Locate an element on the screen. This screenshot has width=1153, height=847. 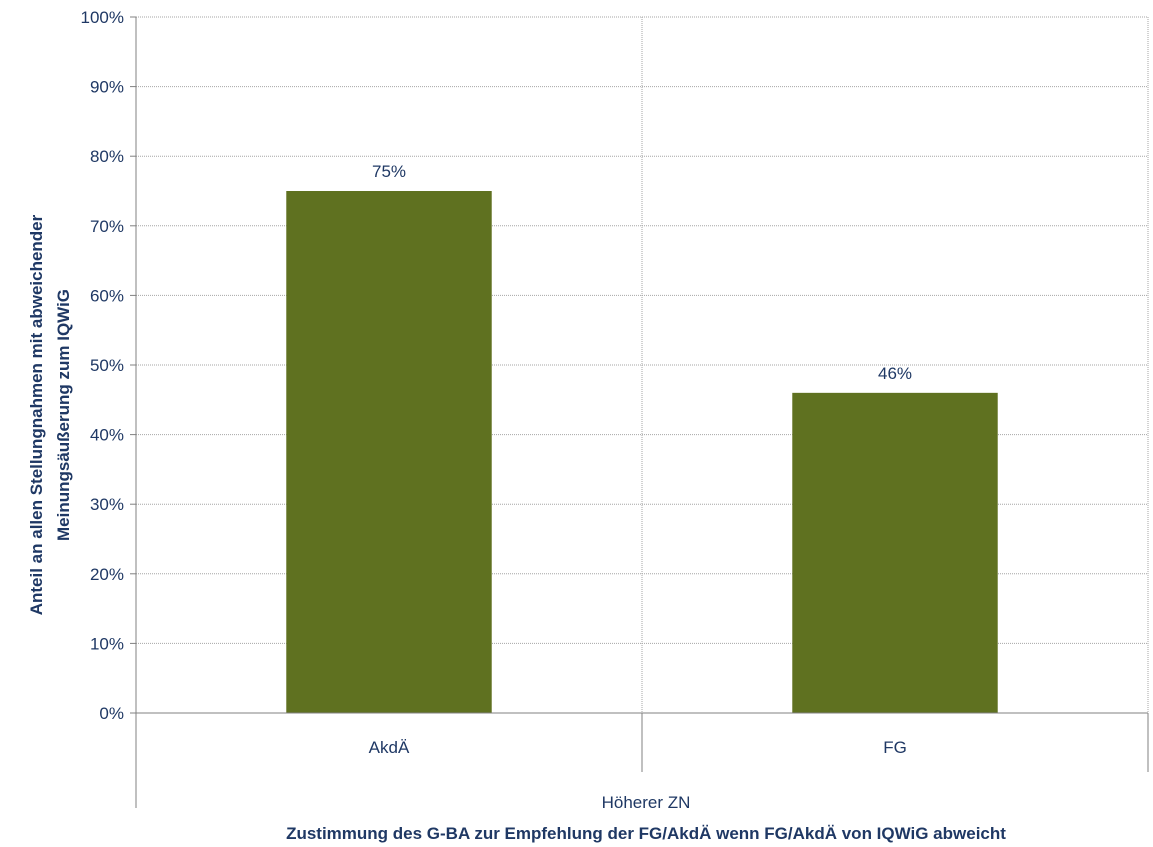
y-tick-label: 50% is located at coordinates (107, 365).